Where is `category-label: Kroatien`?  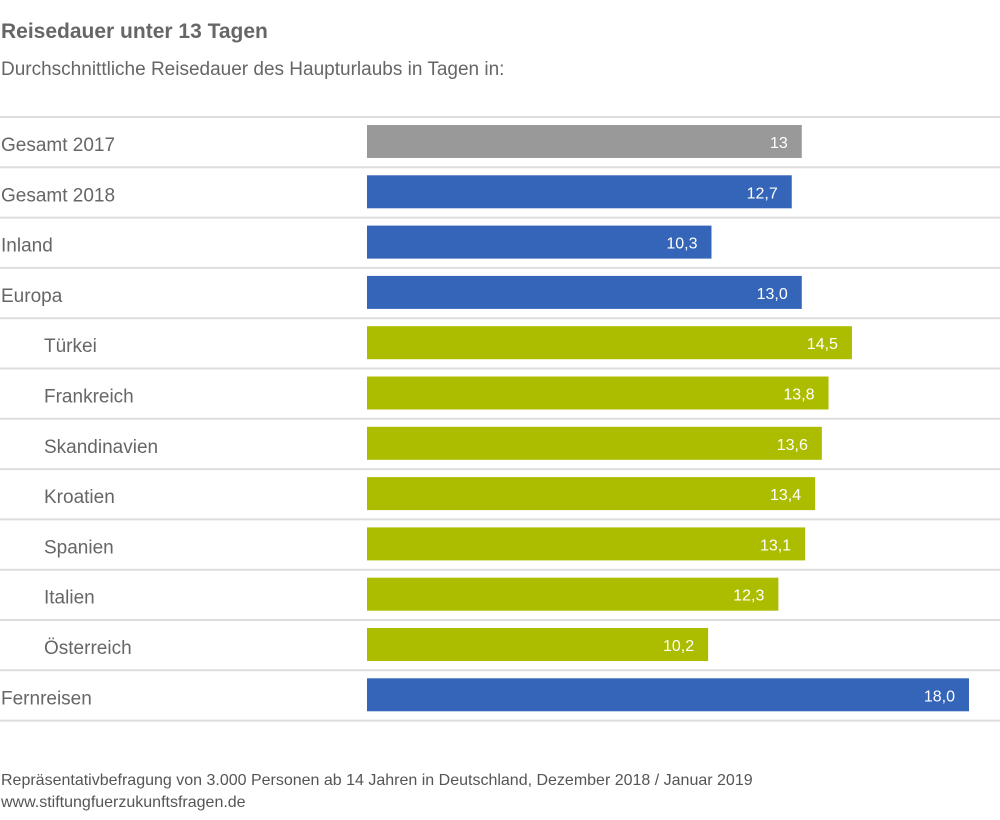 category-label: Kroatien is located at coordinates (79, 497).